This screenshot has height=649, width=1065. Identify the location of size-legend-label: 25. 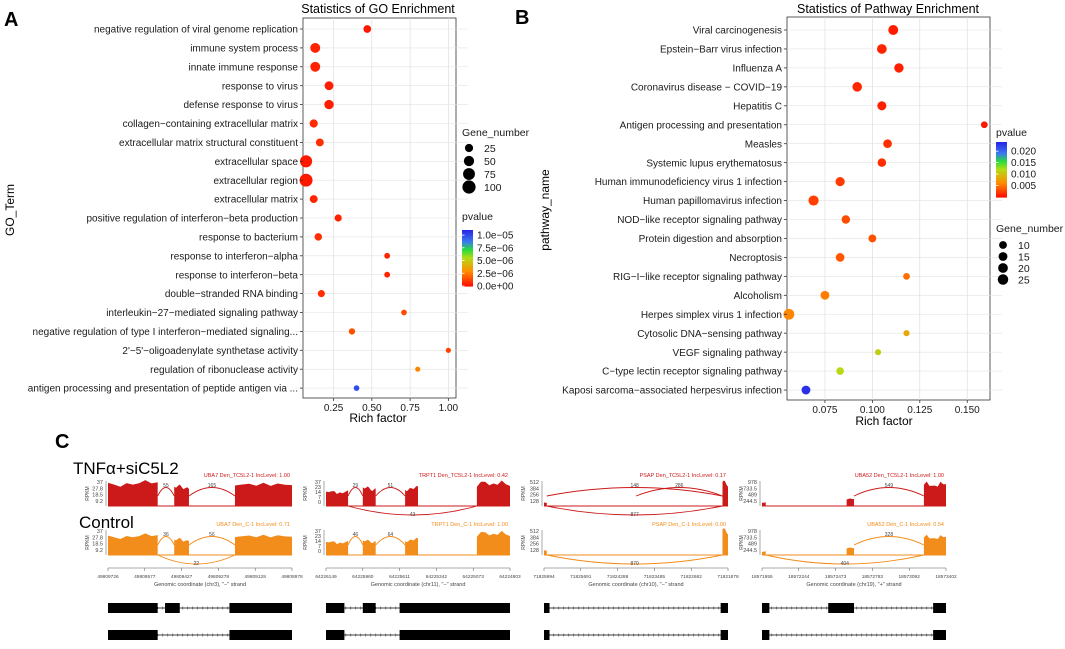
(490, 149).